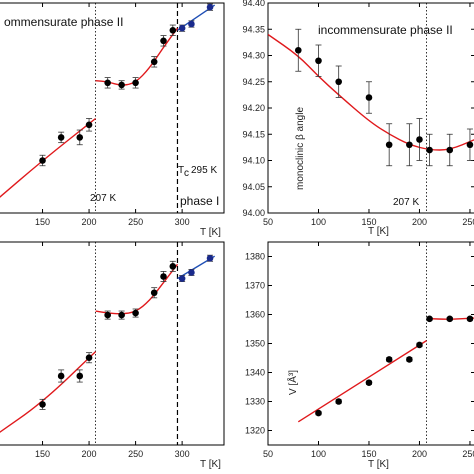  Describe the element at coordinates (103, 198) in the screenshot. I see `top-left-207k-label: 207 K` at that location.